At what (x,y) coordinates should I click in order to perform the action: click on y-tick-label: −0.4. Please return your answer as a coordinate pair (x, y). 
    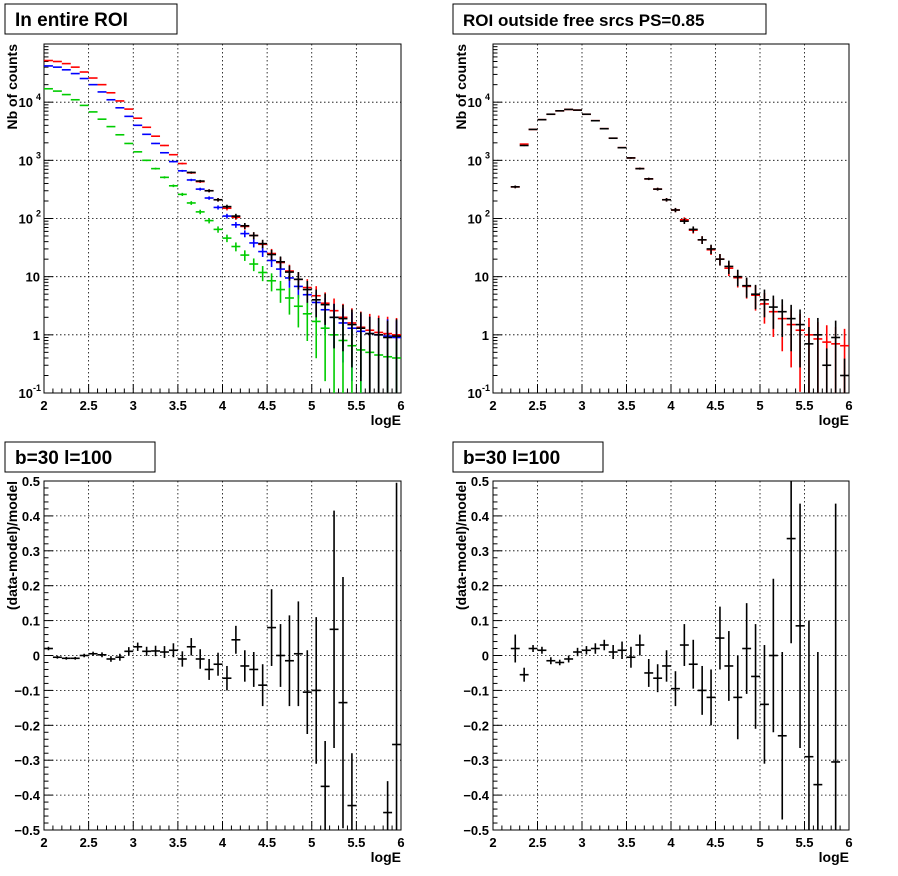
    Looking at the image, I should click on (27, 795).